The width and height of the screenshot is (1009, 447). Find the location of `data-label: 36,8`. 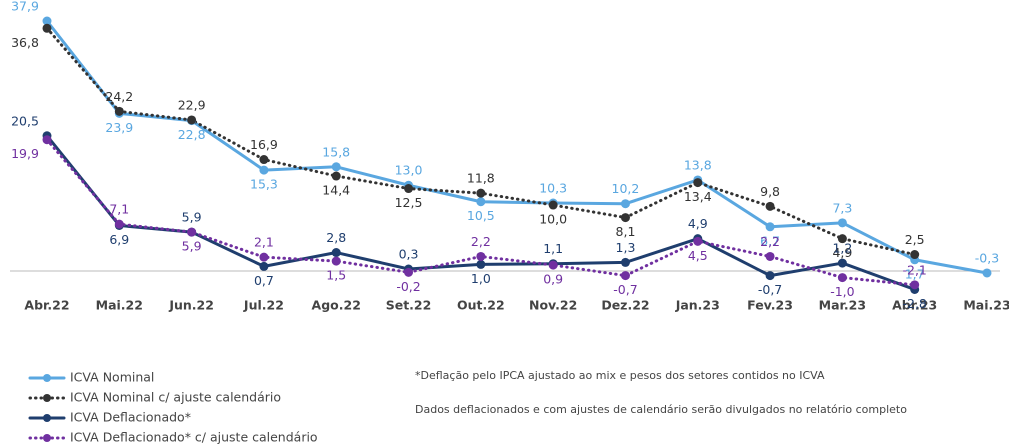

data-label: 36,8 is located at coordinates (25, 42).